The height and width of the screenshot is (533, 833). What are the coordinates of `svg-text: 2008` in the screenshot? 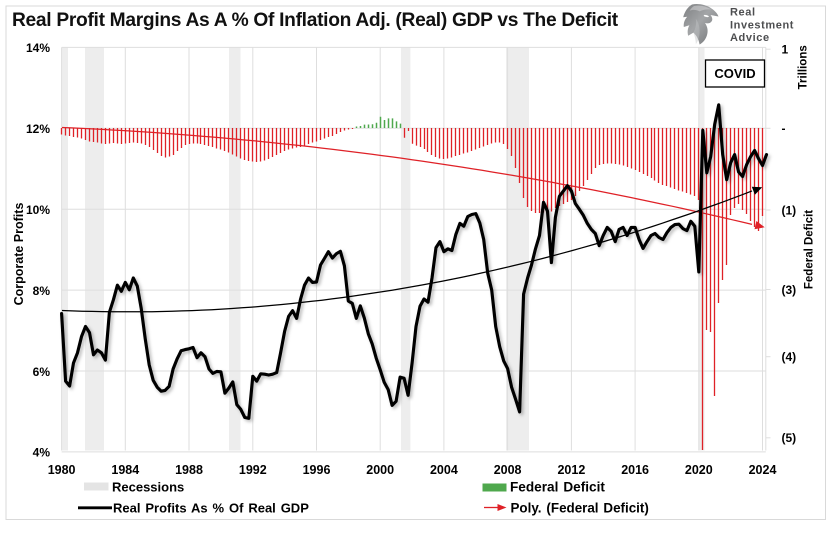 It's located at (508, 470).